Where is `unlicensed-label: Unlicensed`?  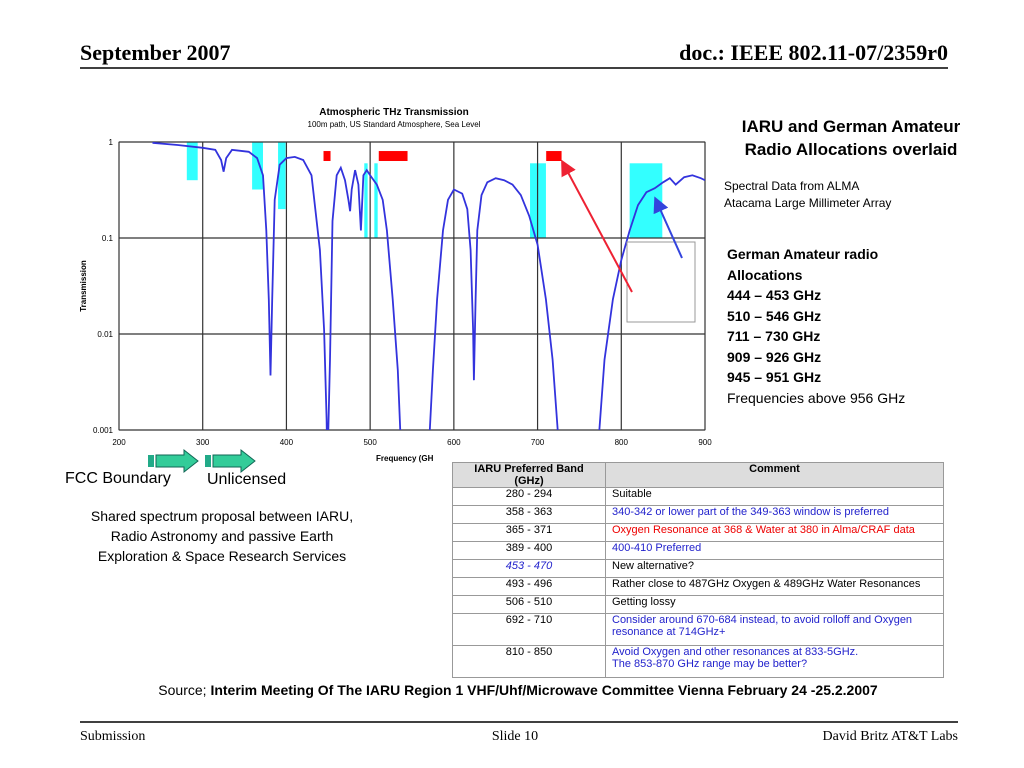
unlicensed-label: Unlicensed is located at coordinates (247, 479).